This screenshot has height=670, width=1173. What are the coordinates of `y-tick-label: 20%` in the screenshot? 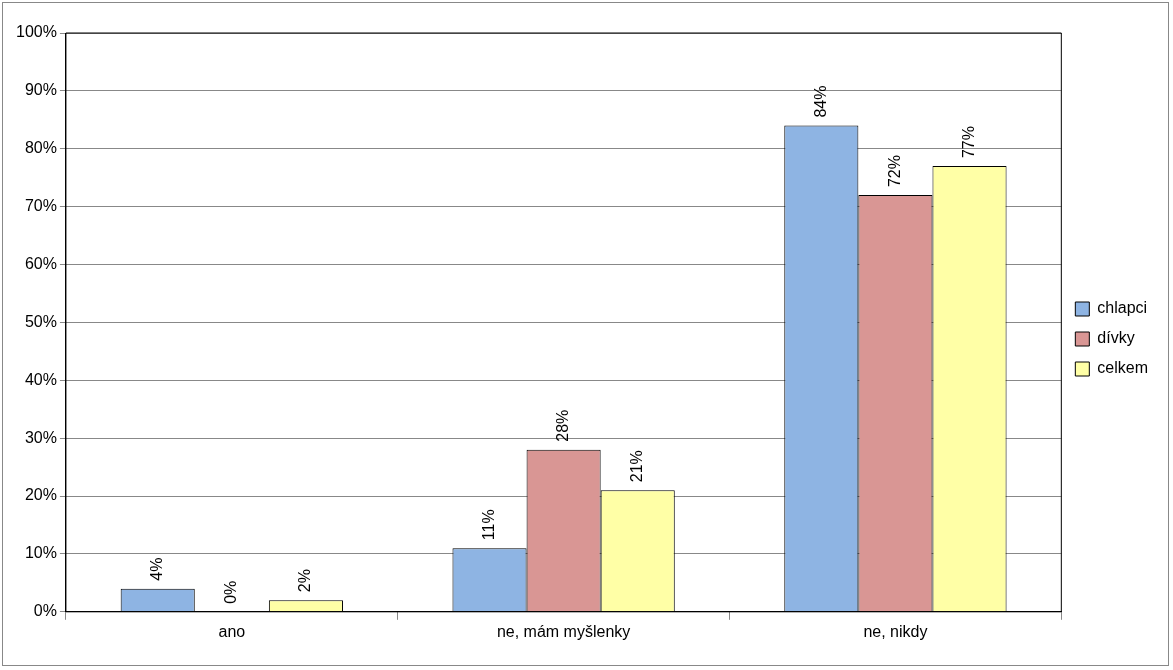 It's located at (40, 495).